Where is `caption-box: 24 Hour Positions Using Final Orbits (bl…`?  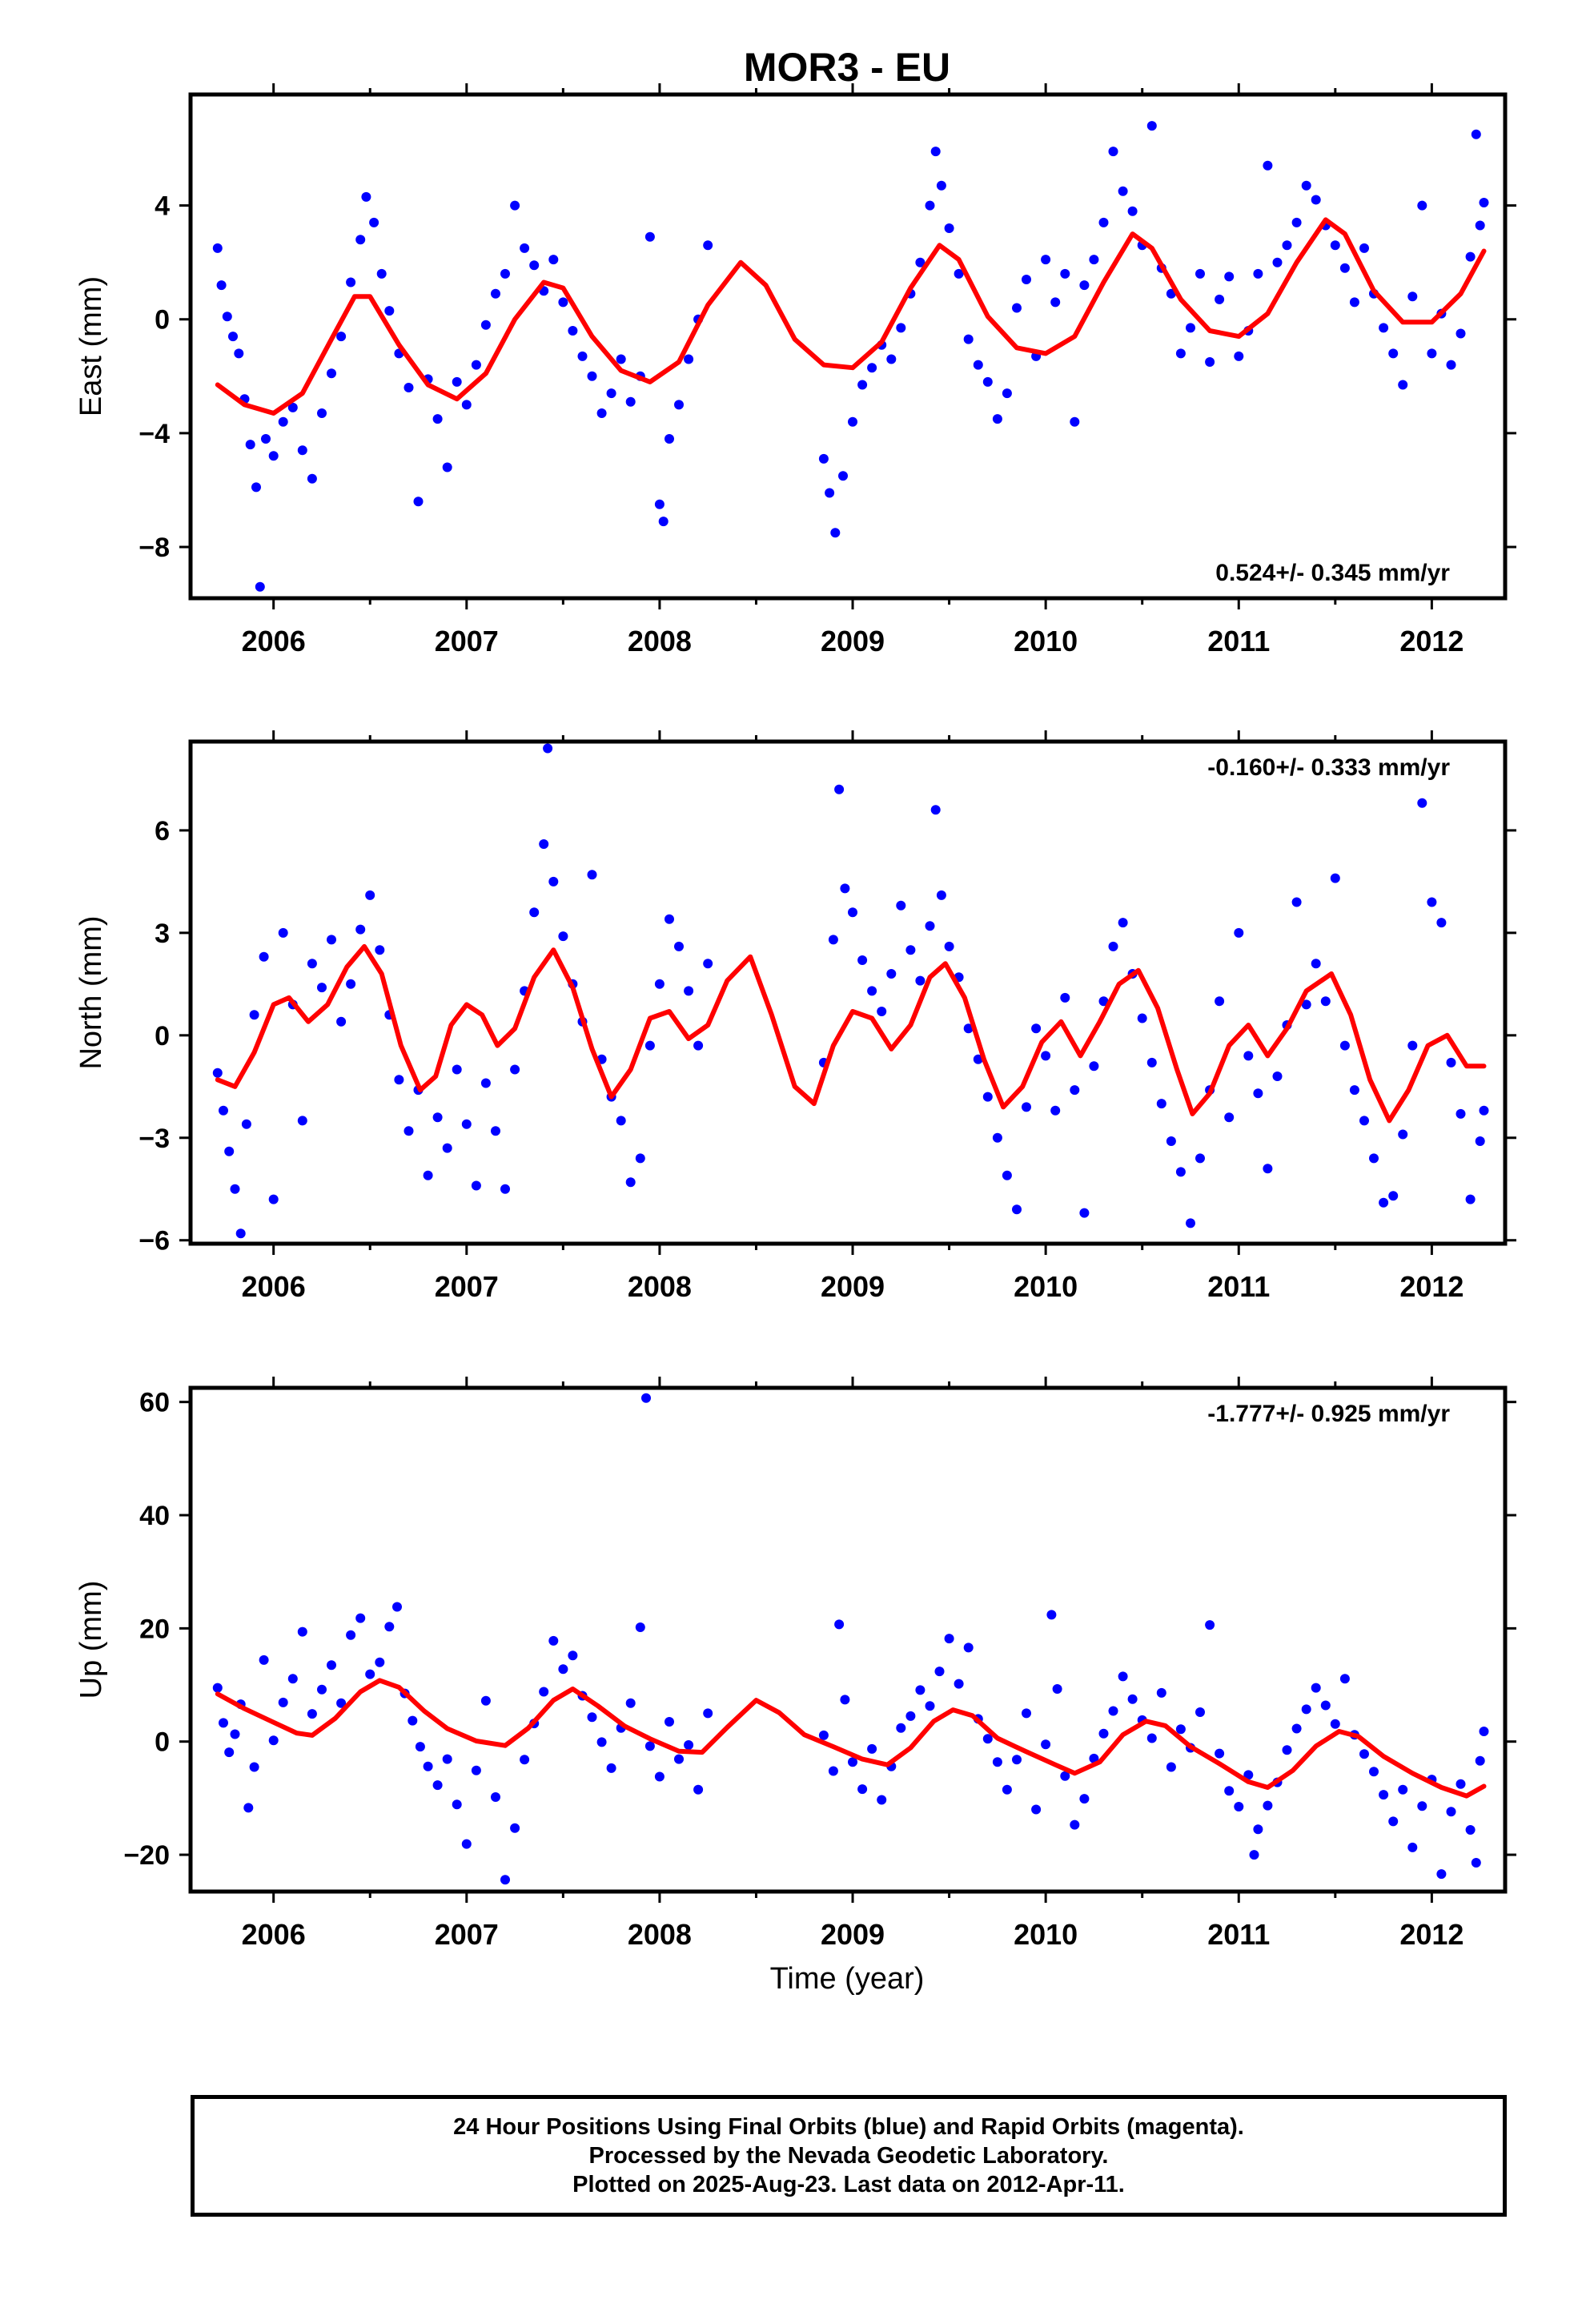
caption-box: 24 Hour Positions Using Final Orbits (bl… is located at coordinates (849, 2156).